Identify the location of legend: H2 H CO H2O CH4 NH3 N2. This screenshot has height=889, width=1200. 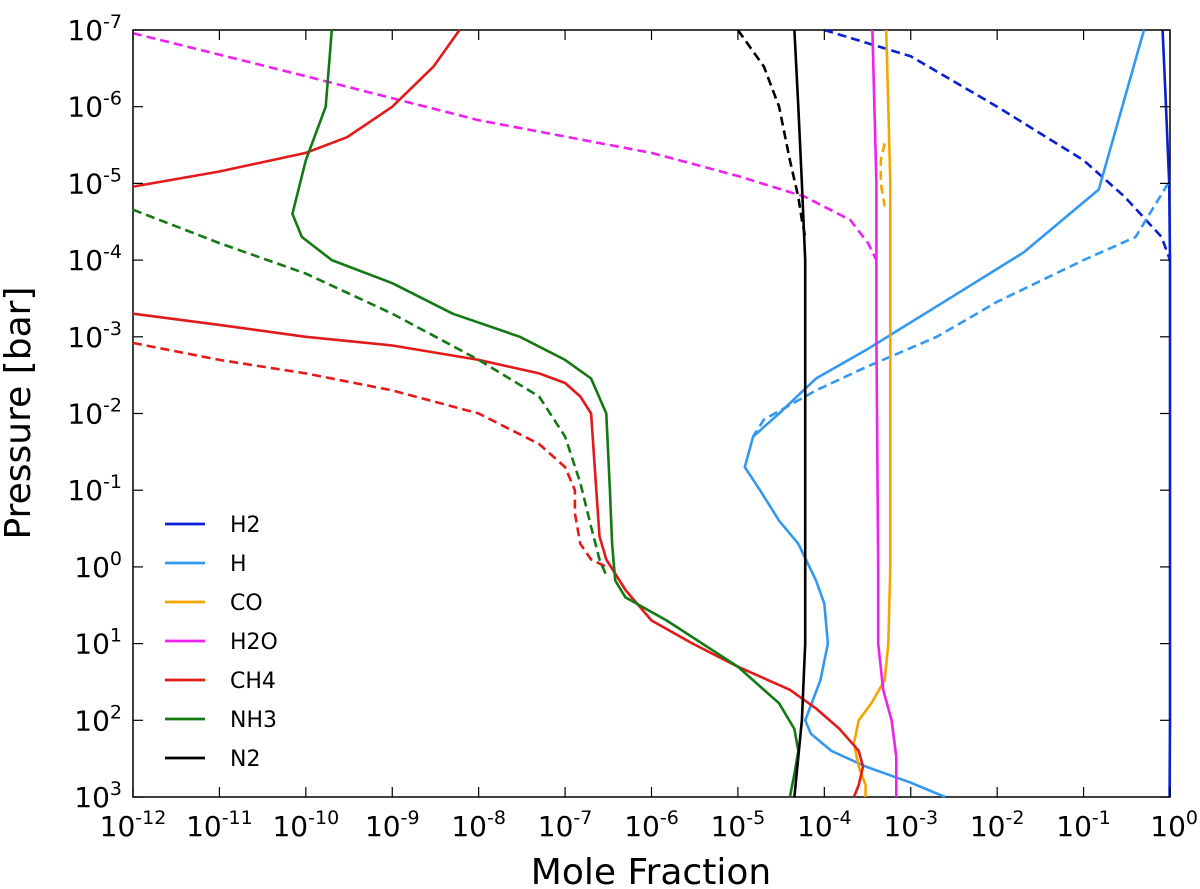
(221, 642).